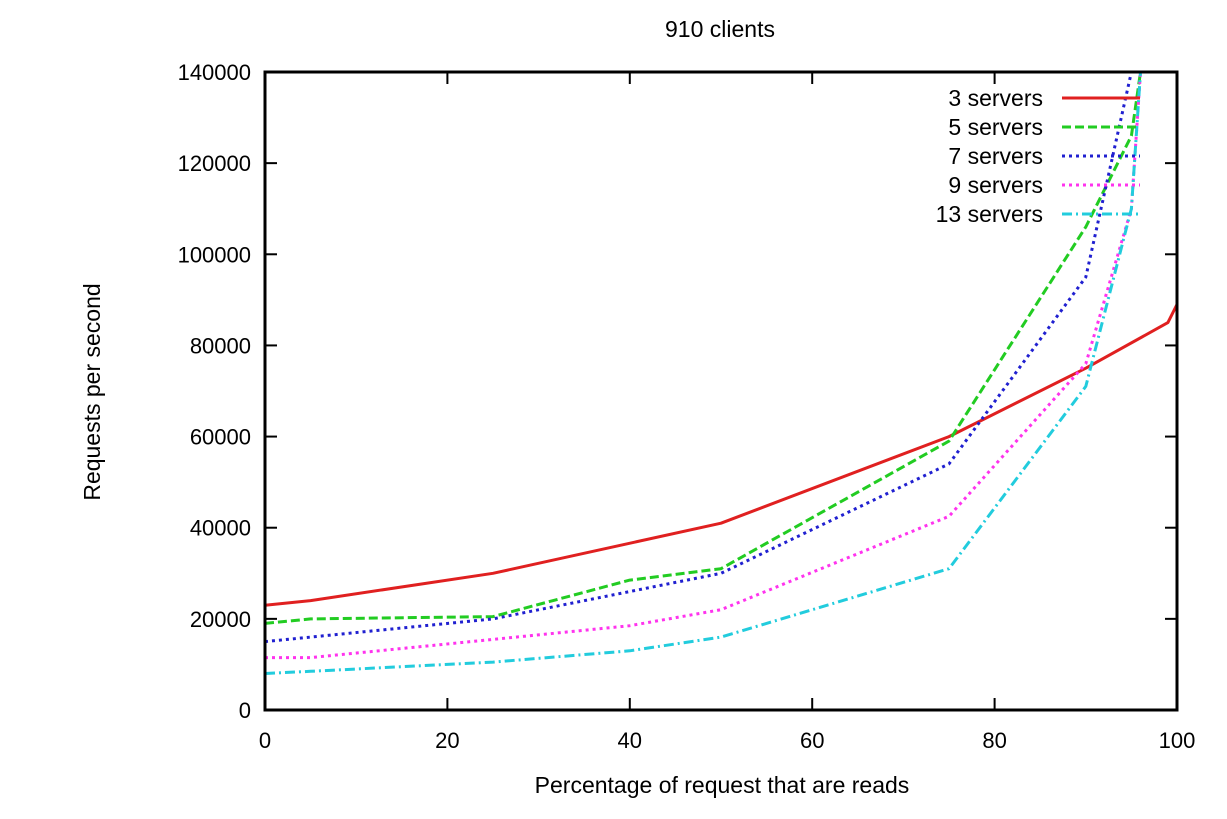 The image size is (1227, 819). What do you see at coordinates (995, 185) in the screenshot?
I see `legend-label: 9 servers` at bounding box center [995, 185].